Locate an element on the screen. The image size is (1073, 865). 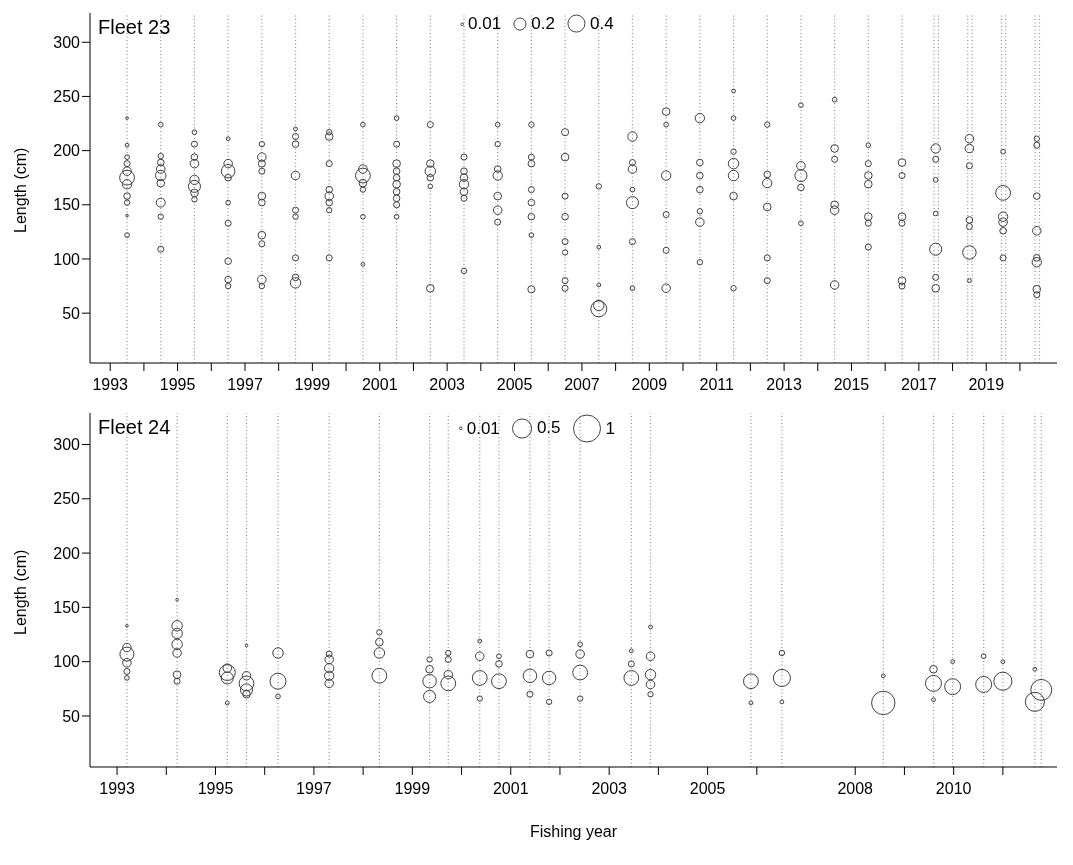
x-tick-label: 2019 is located at coordinates (986, 385).